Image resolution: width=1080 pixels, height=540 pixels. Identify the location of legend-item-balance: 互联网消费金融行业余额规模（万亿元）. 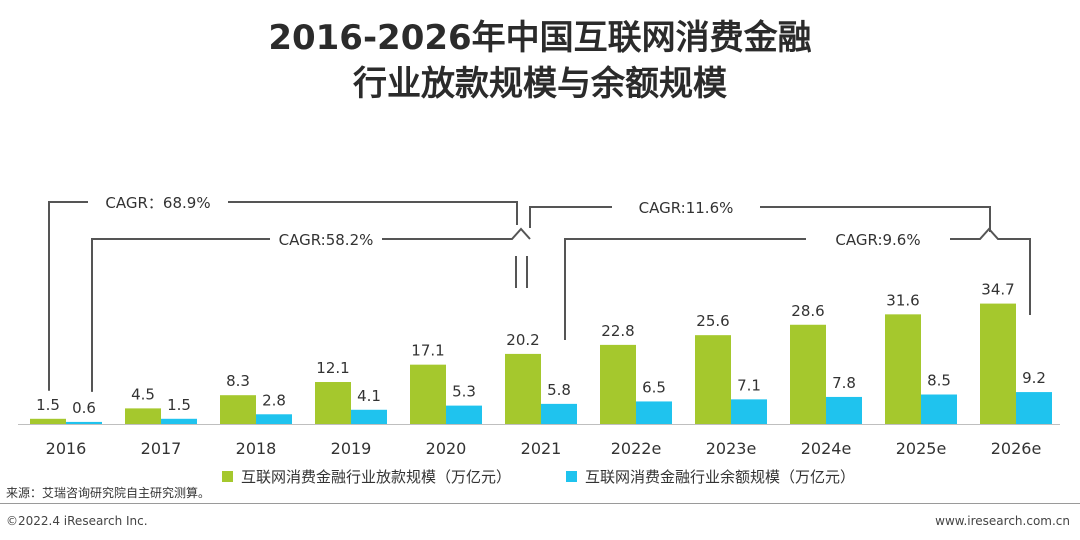
(710, 476).